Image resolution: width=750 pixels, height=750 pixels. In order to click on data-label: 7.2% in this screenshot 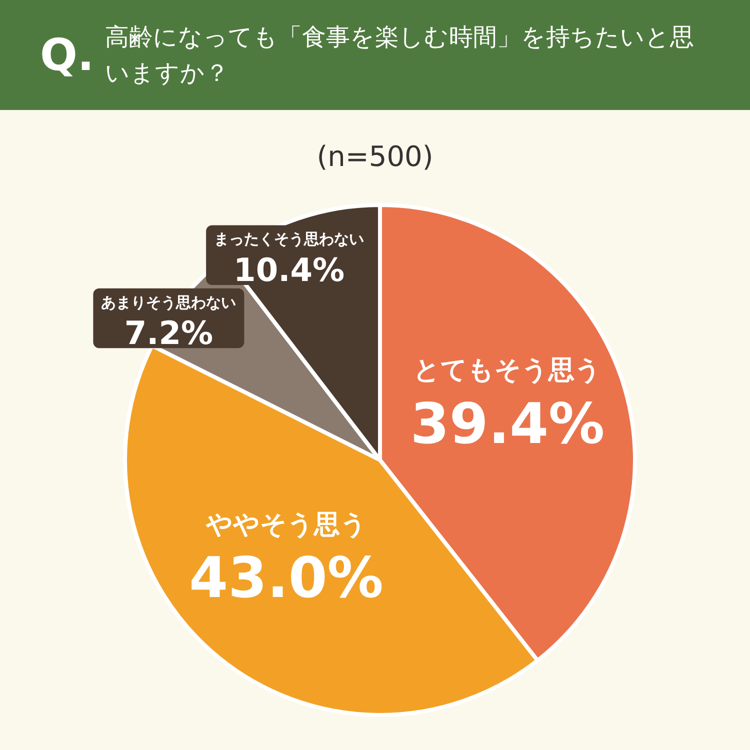, I will do `click(169, 333)`.